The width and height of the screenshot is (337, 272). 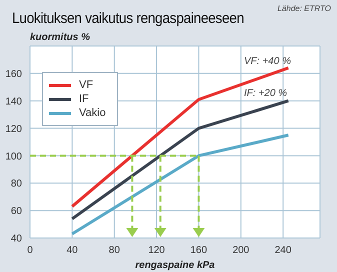 What do you see at coordinates (92, 113) in the screenshot?
I see `legend-label: Vakio` at bounding box center [92, 113].